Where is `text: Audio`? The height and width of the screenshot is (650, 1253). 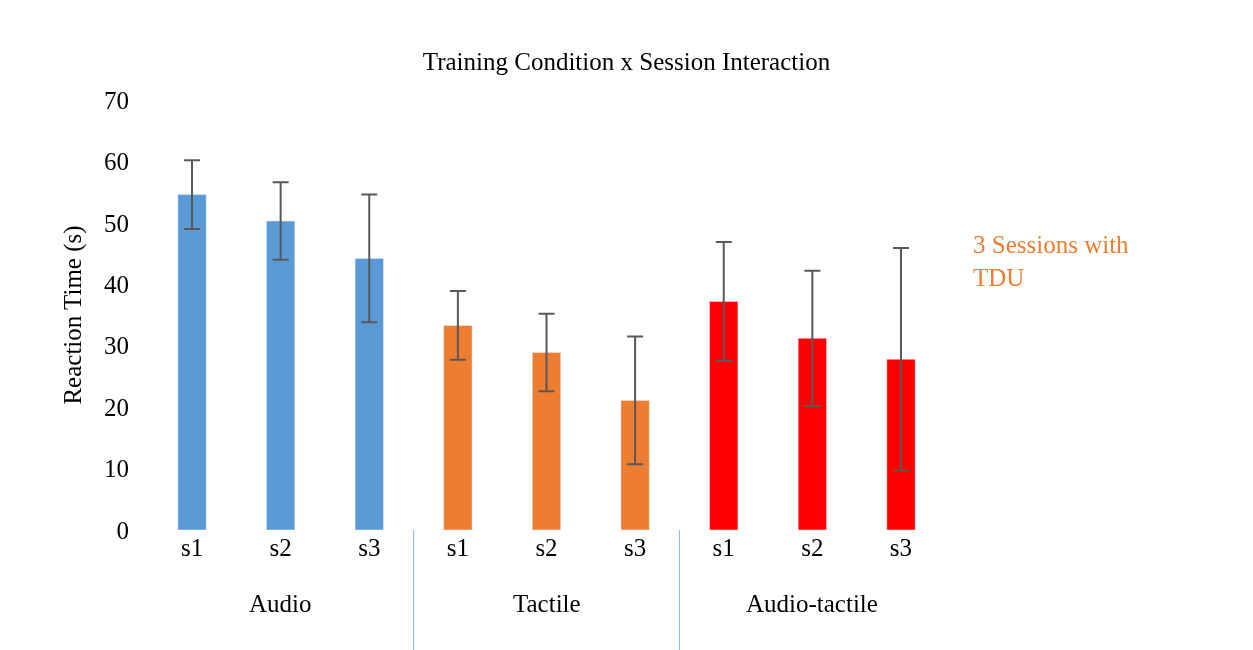 text: Audio is located at coordinates (280, 603).